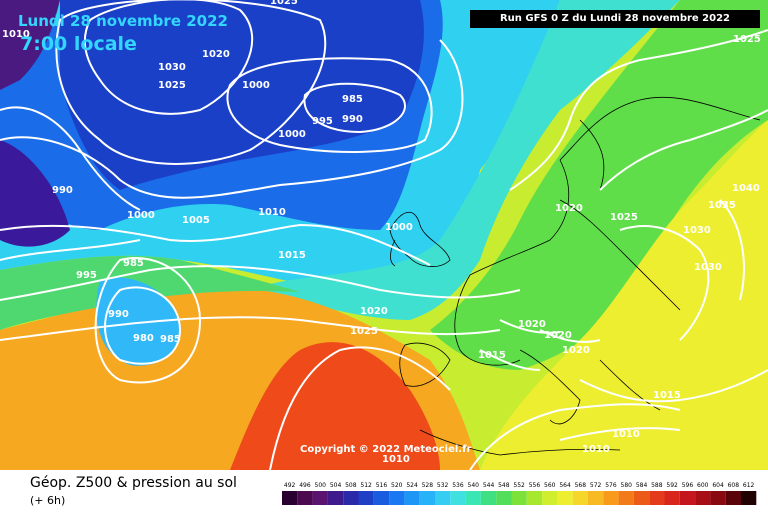 This screenshot has height=512, width=768. I want to click on scale-tick-label: 552, so click(519, 485).